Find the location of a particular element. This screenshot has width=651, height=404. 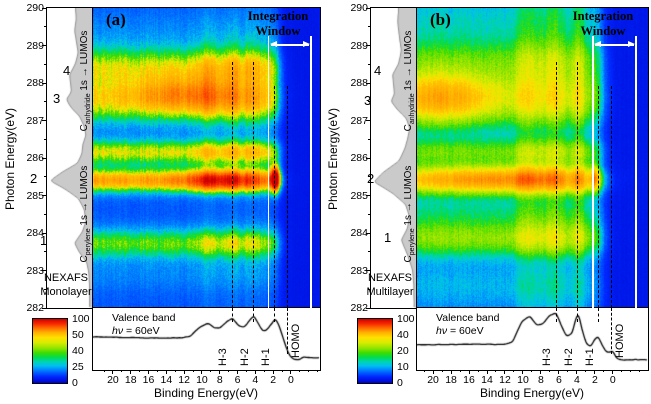

integration-window-left-line-b is located at coordinates (593, 172).